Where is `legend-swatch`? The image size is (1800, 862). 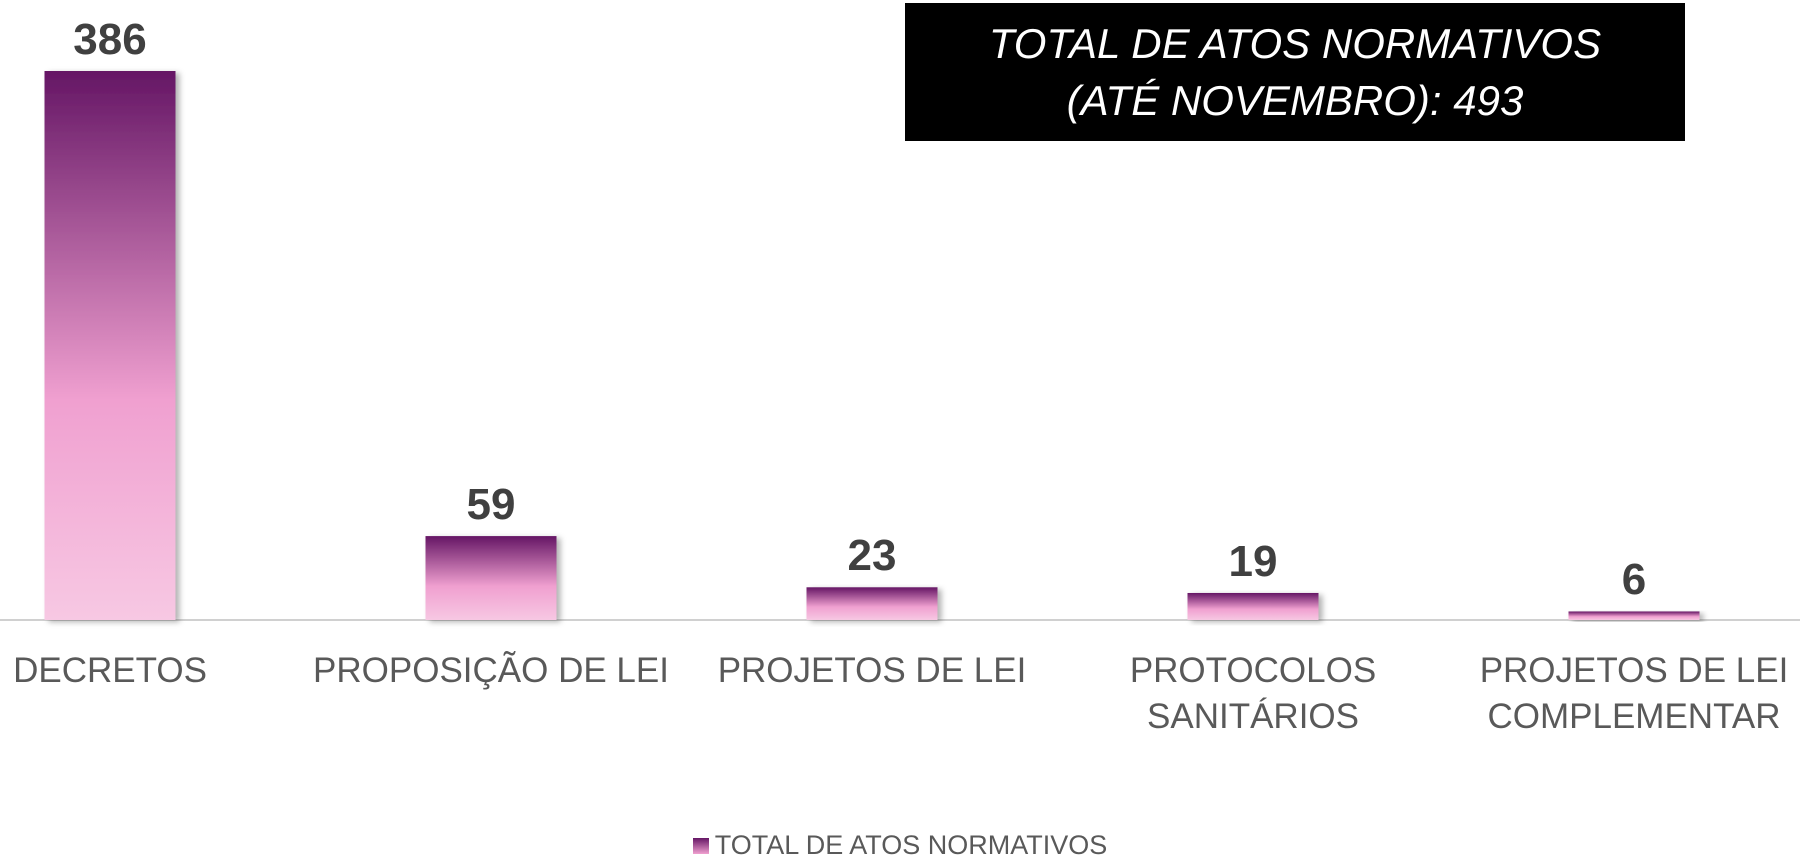 legend-swatch is located at coordinates (700, 846).